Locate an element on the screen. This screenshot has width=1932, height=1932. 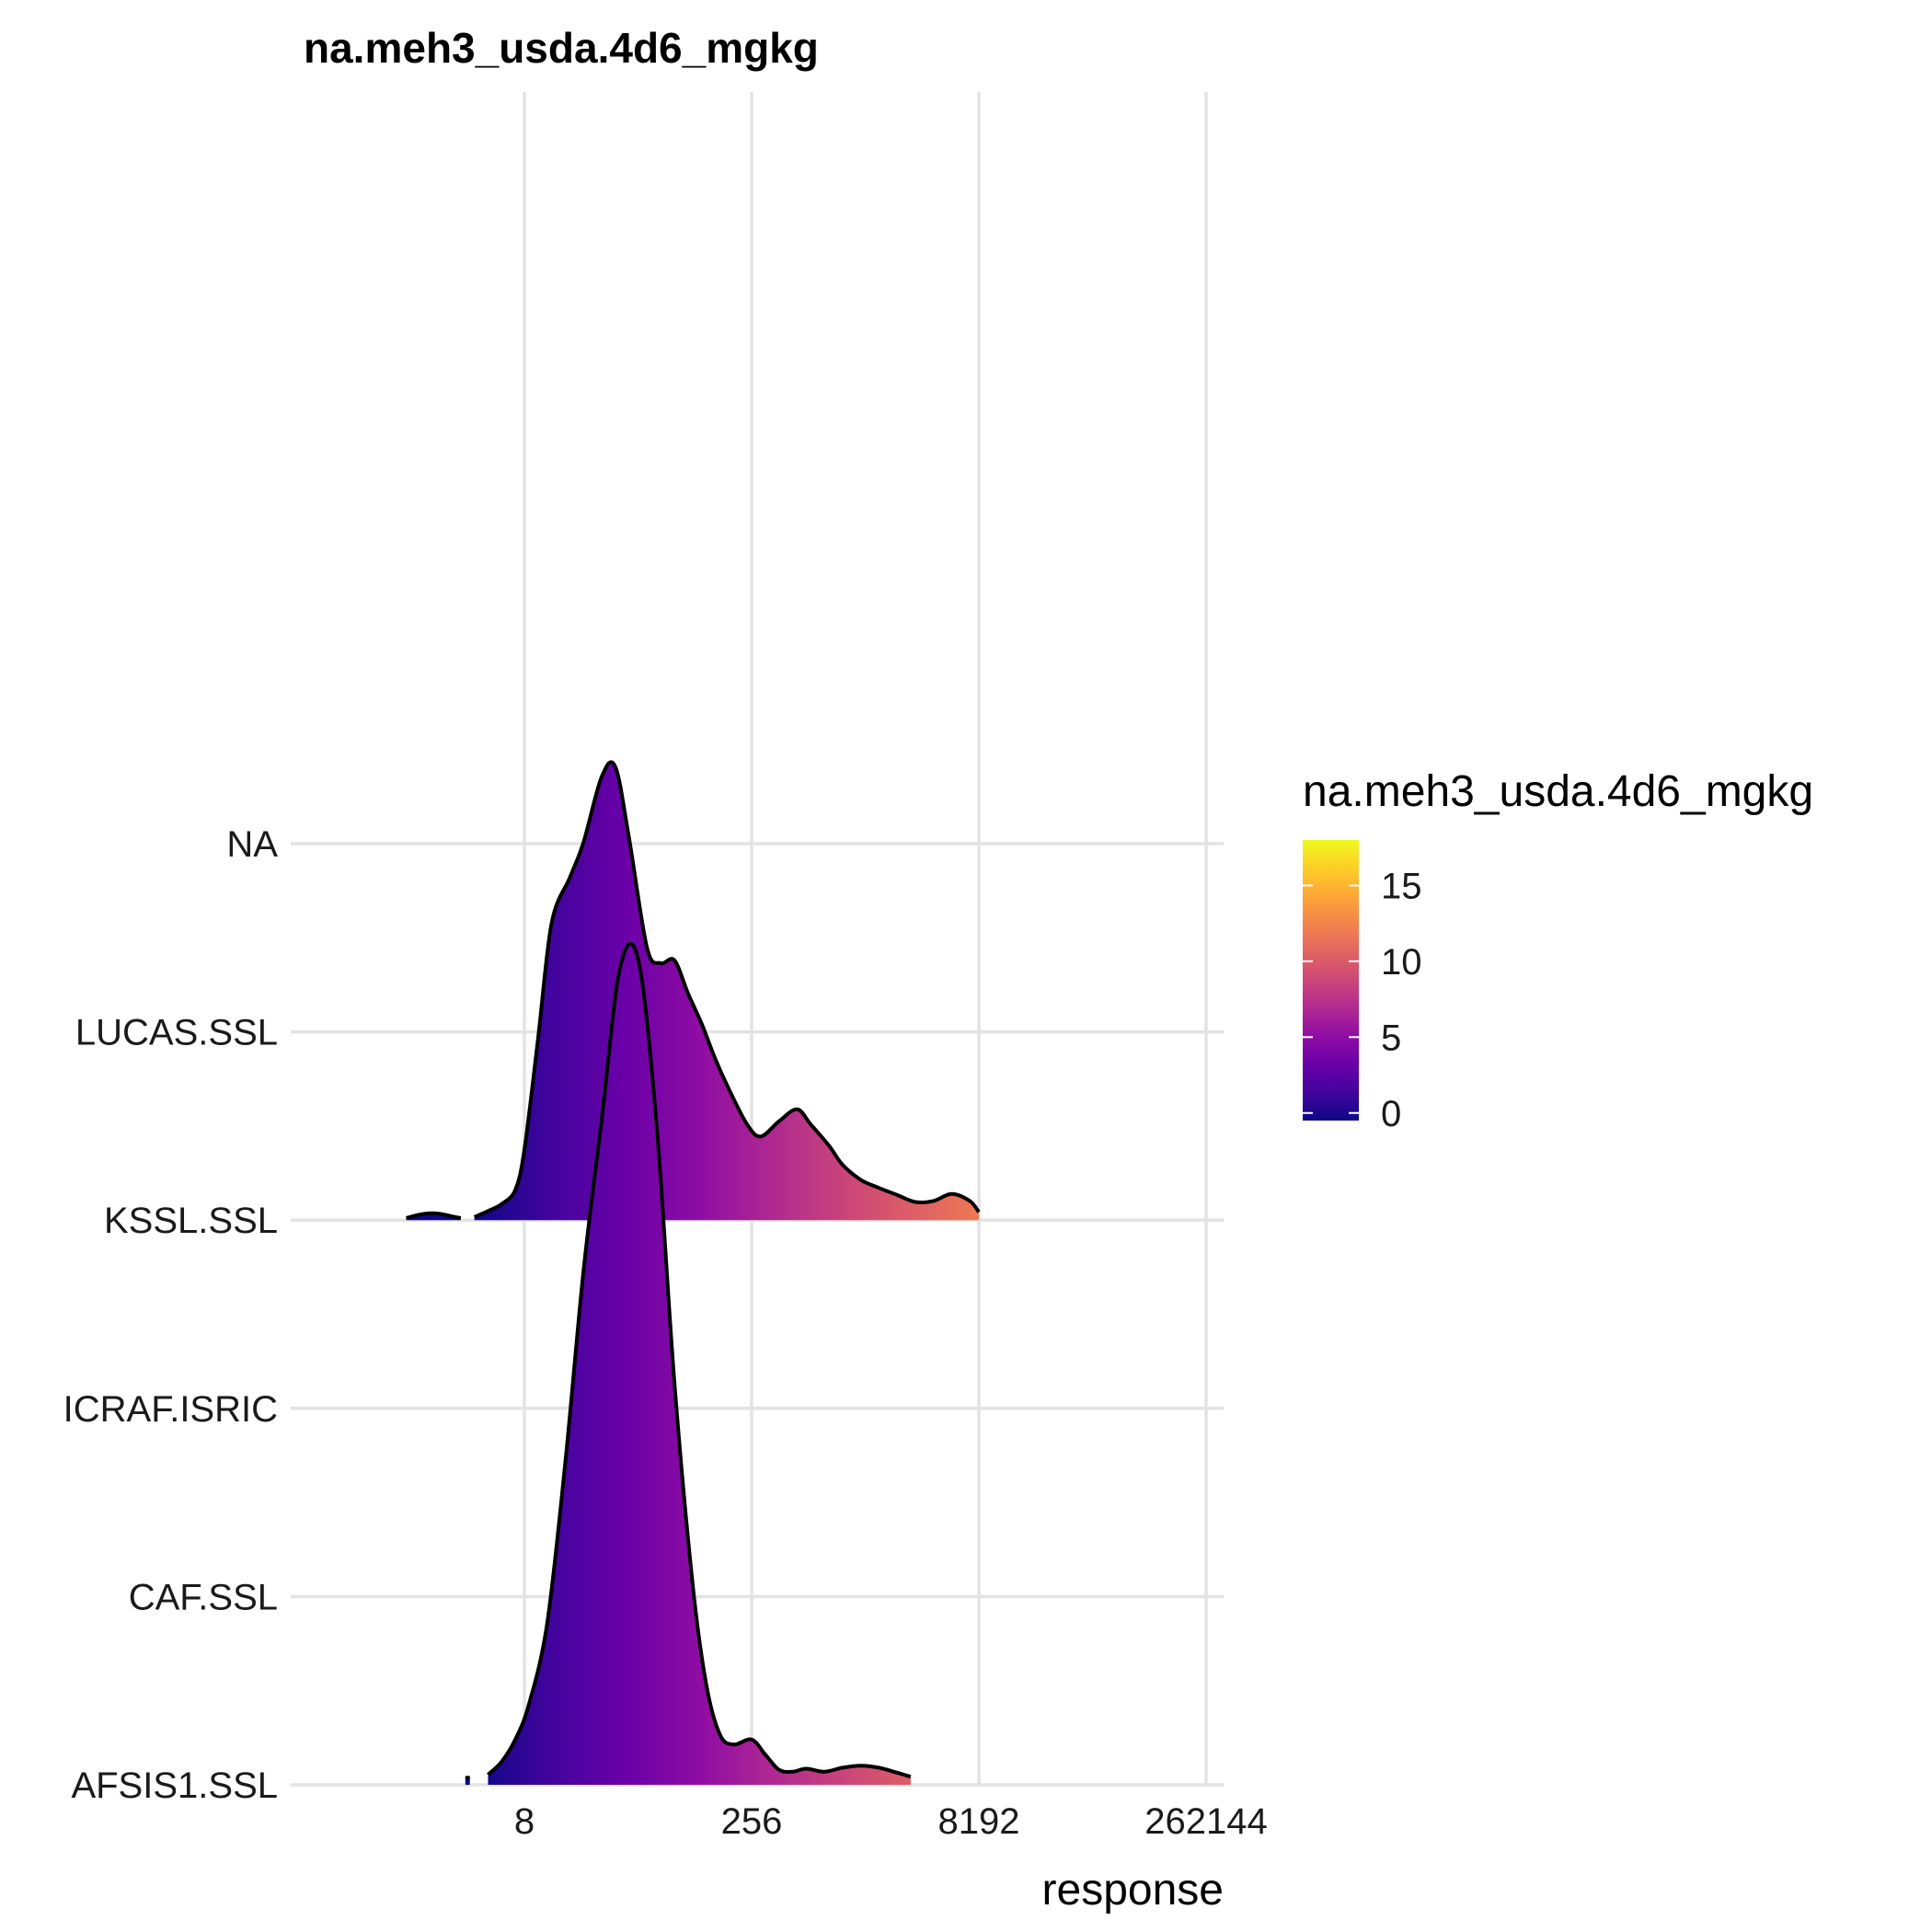
y-tick-label: CAF.SSL is located at coordinates (203, 1597).